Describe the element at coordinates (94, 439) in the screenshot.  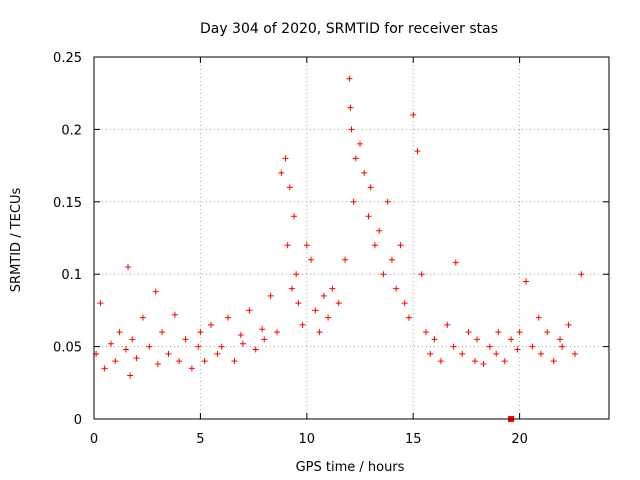
I see `x-tick-label: 0` at that location.